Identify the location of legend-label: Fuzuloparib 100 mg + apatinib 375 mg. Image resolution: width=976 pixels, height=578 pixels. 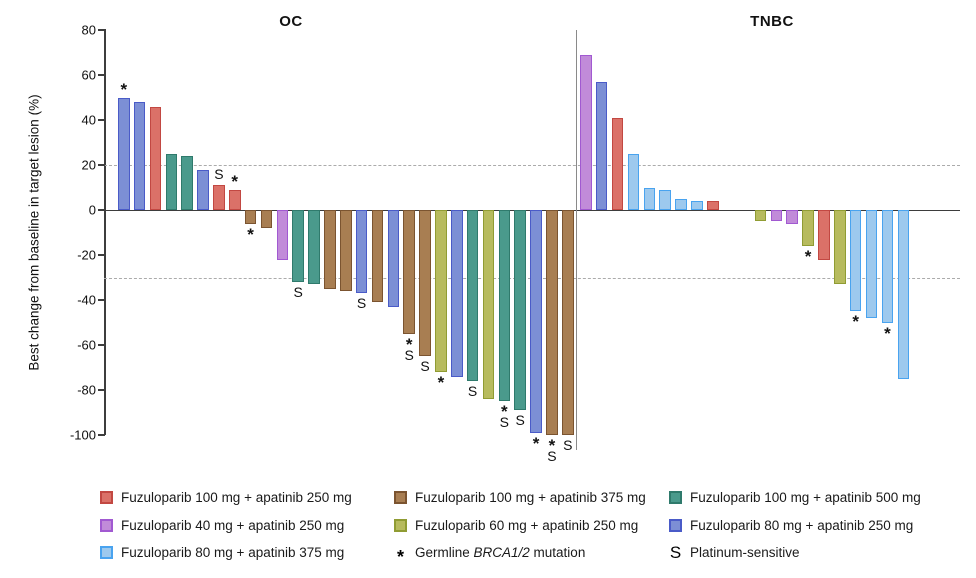
(530, 498).